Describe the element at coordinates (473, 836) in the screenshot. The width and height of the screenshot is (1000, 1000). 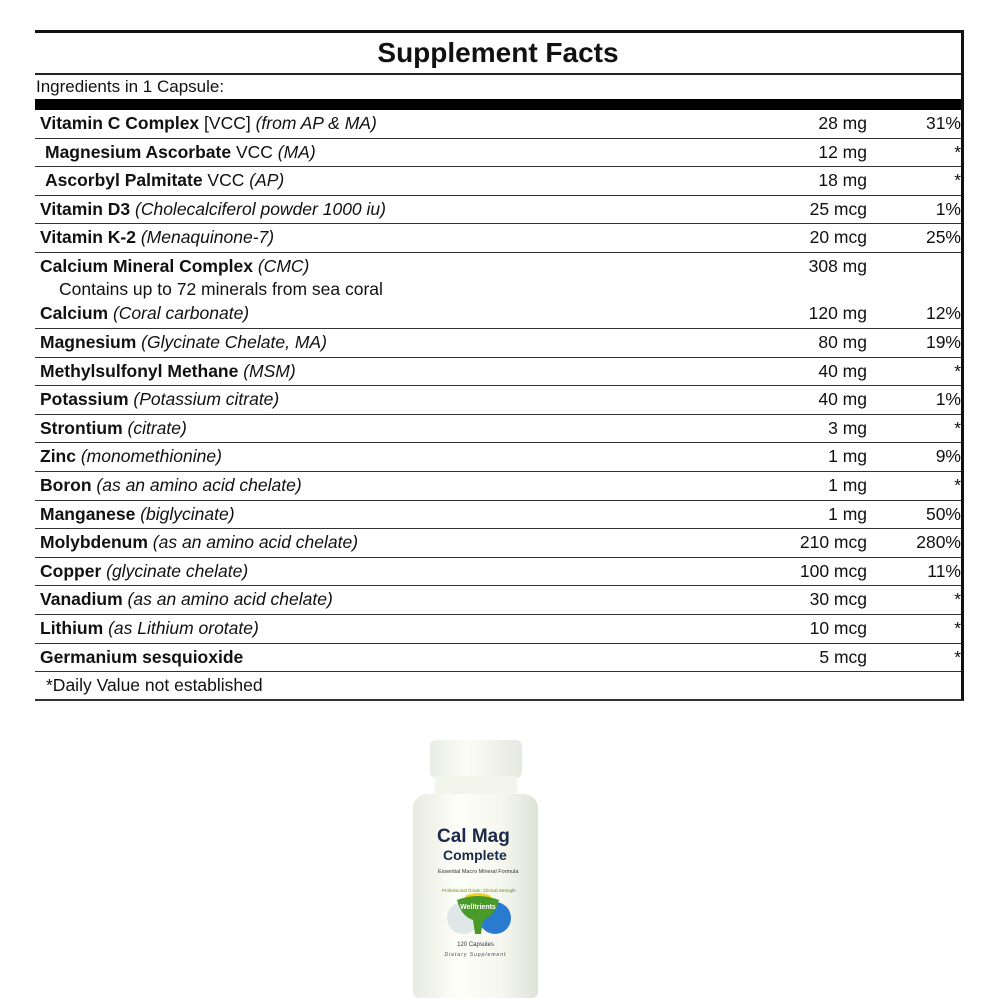
I see `product-name: Cal Mag` at that location.